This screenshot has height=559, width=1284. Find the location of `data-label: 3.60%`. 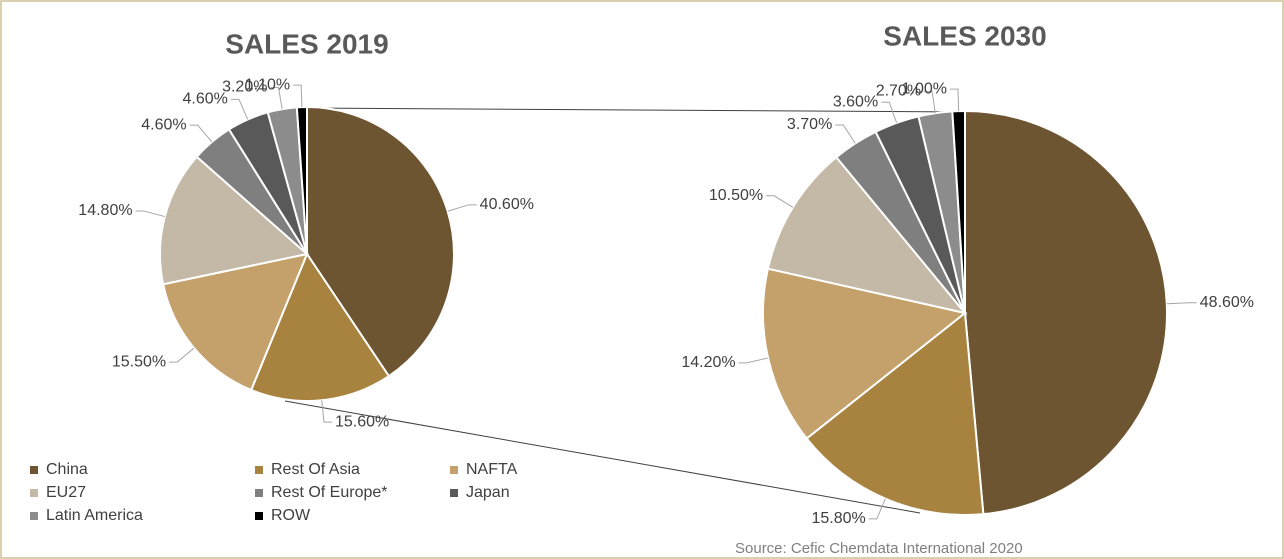

data-label: 3.60% is located at coordinates (855, 101).